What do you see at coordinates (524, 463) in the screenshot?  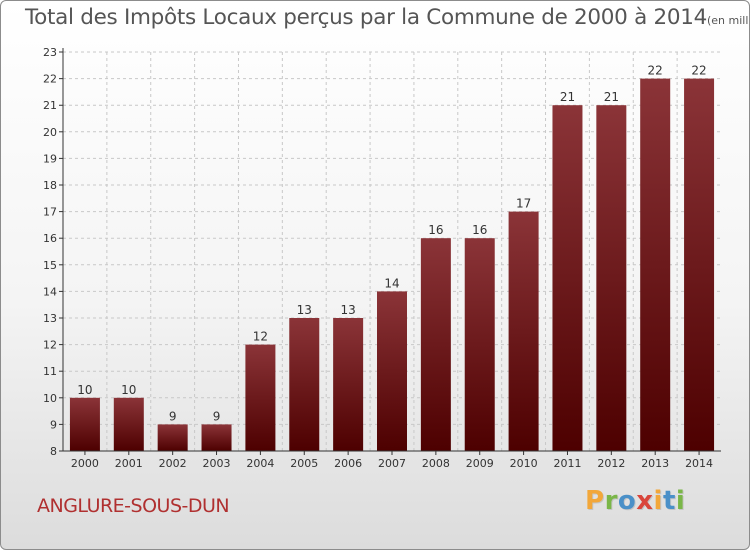 I see `x-tick-label: 2010` at bounding box center [524, 463].